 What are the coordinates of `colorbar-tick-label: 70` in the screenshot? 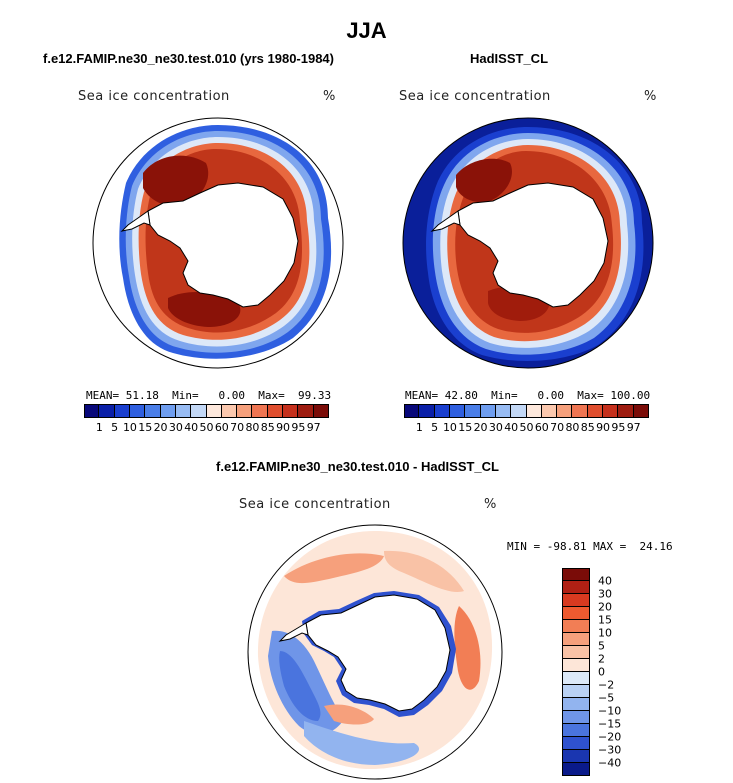 It's located at (237, 427).